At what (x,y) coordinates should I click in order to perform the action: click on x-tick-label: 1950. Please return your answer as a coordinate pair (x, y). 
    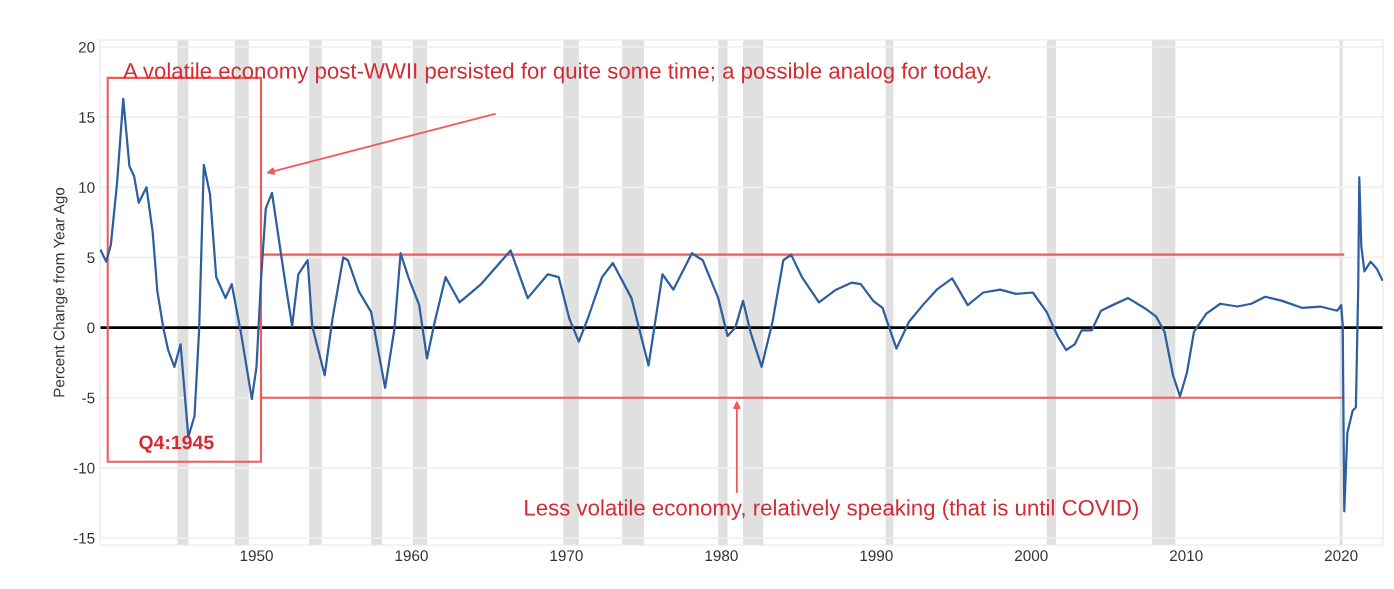
    Looking at the image, I should click on (256, 556).